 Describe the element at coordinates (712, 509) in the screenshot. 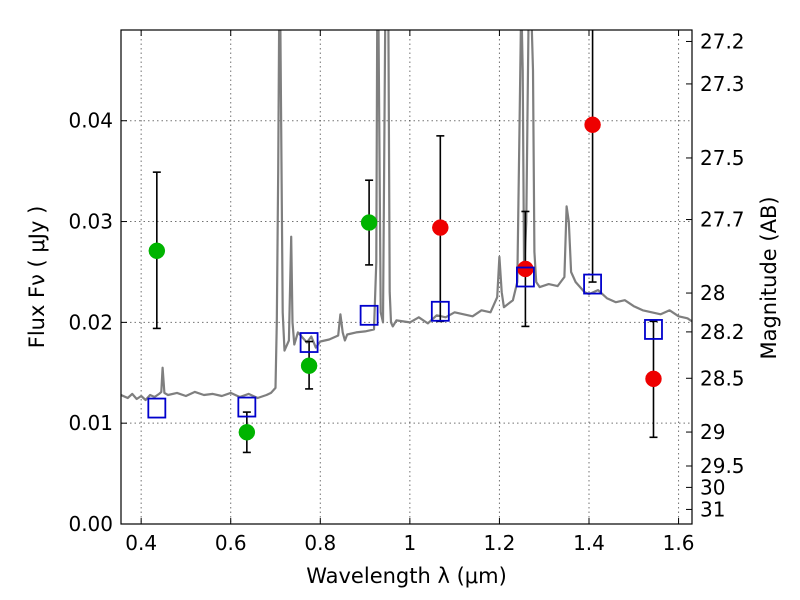

I see `y2-tick-label: 31` at that location.